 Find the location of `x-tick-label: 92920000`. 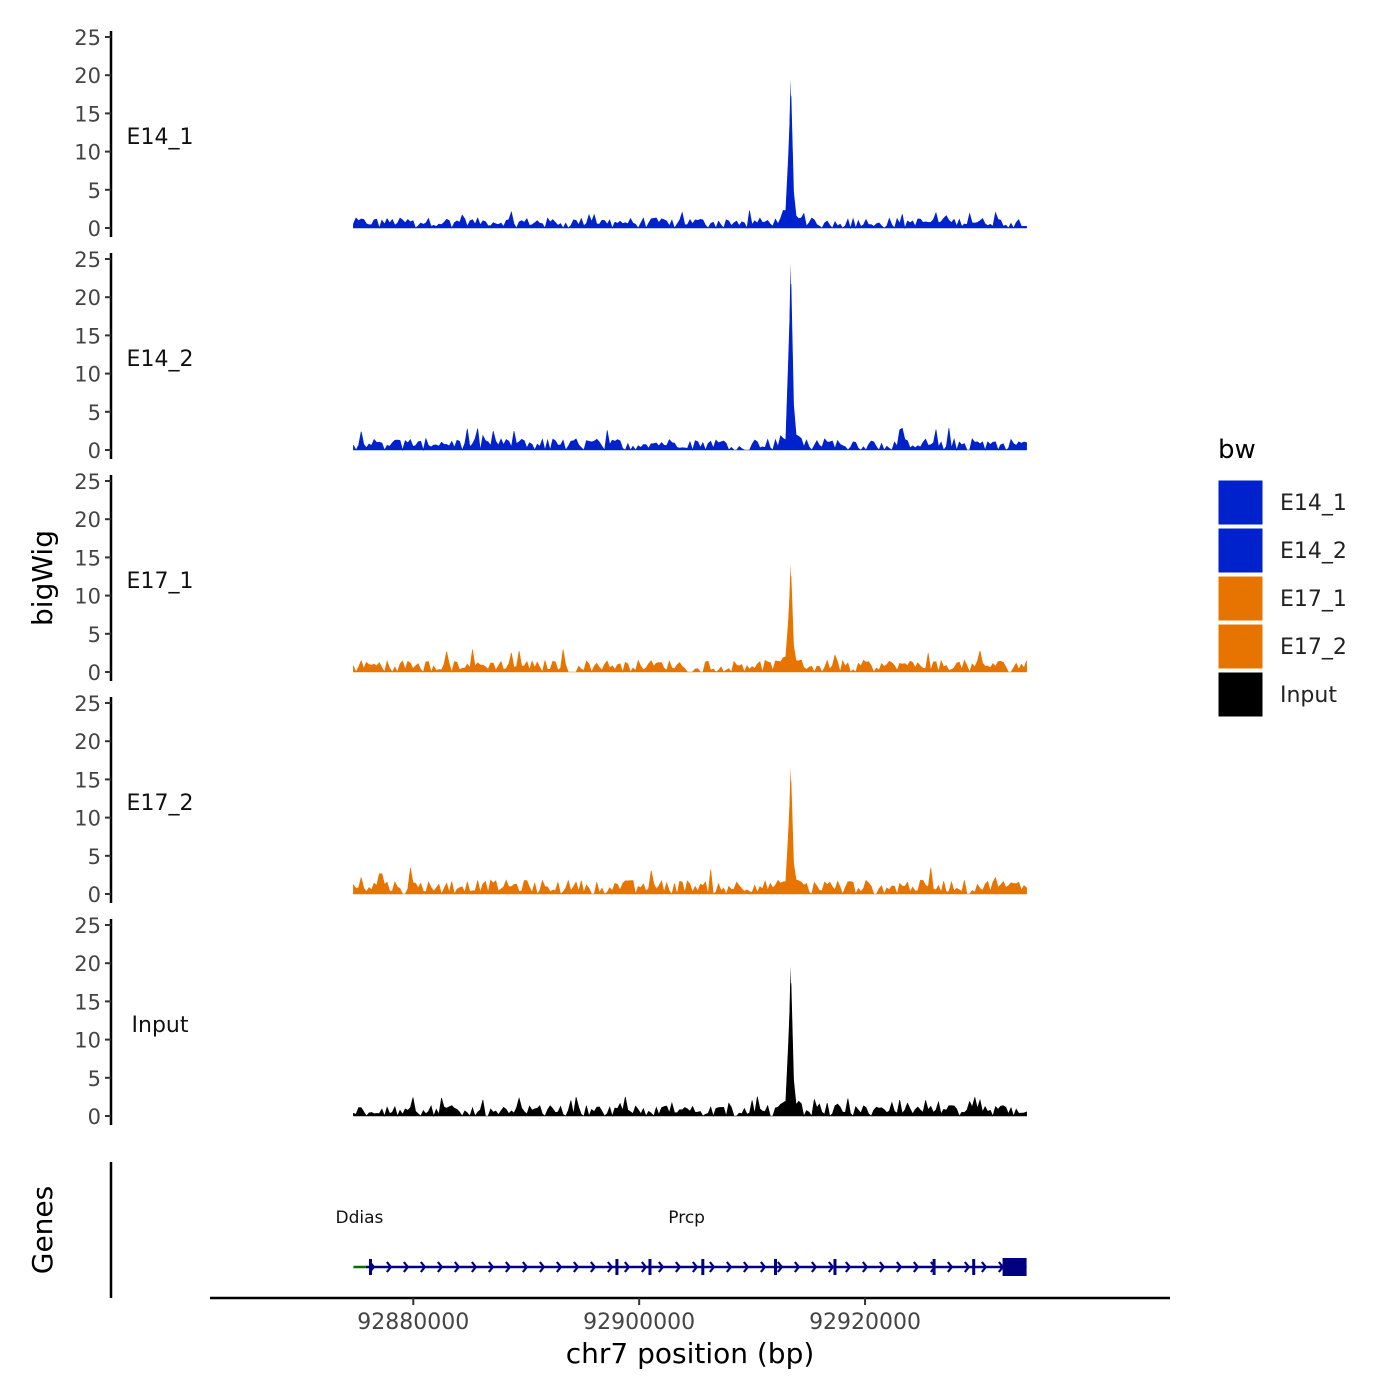

x-tick-label: 92920000 is located at coordinates (865, 1322).